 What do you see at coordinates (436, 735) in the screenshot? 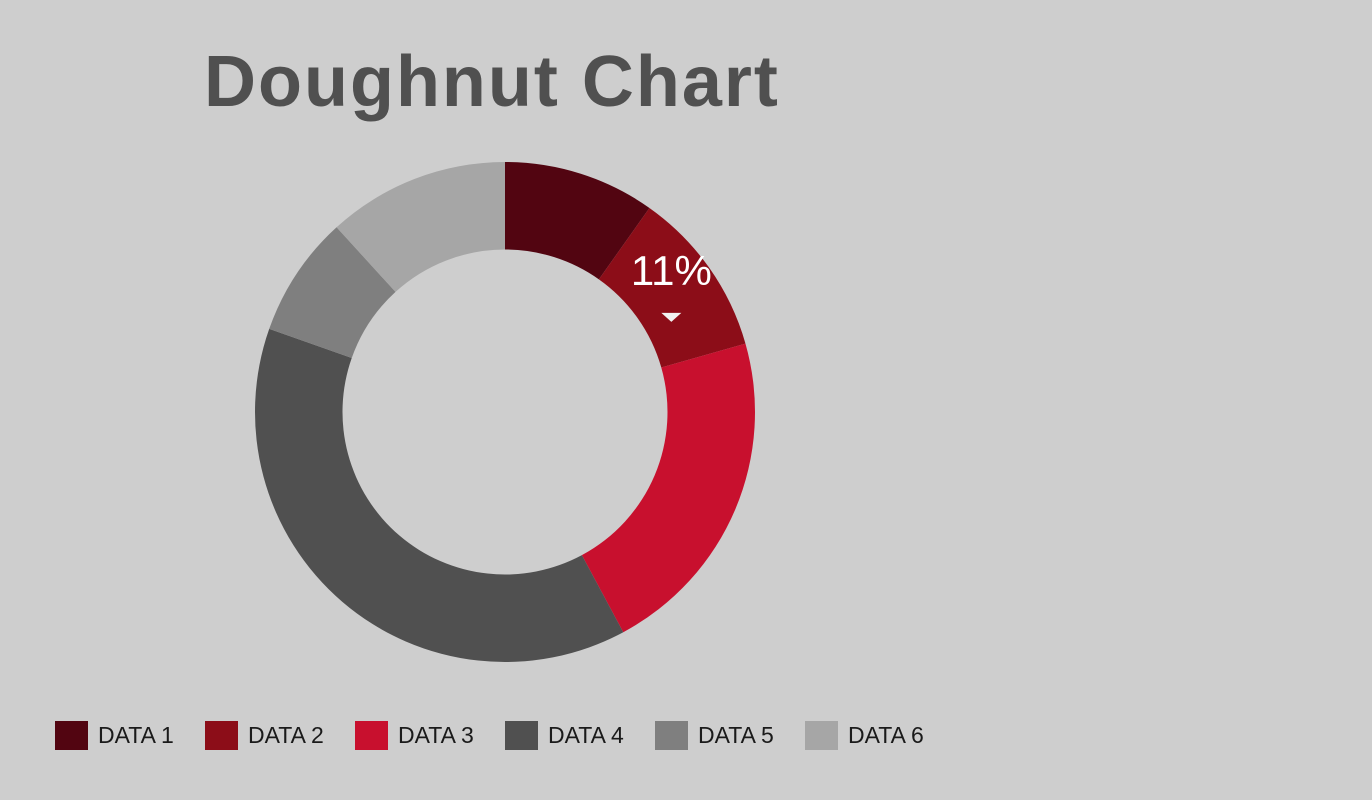
I see `legend-label: DATA 3` at bounding box center [436, 735].